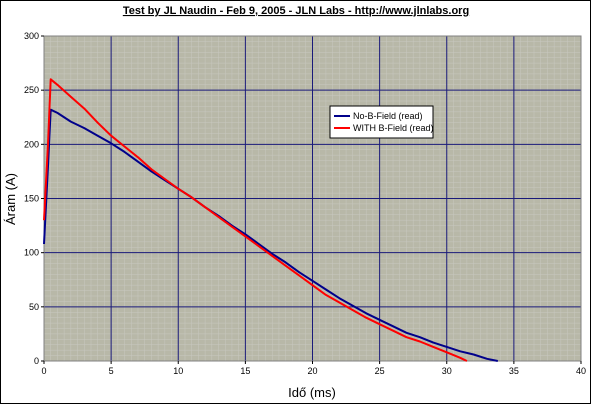 This screenshot has height=404, width=591. I want to click on y-tick-label: 150, so click(31, 199).